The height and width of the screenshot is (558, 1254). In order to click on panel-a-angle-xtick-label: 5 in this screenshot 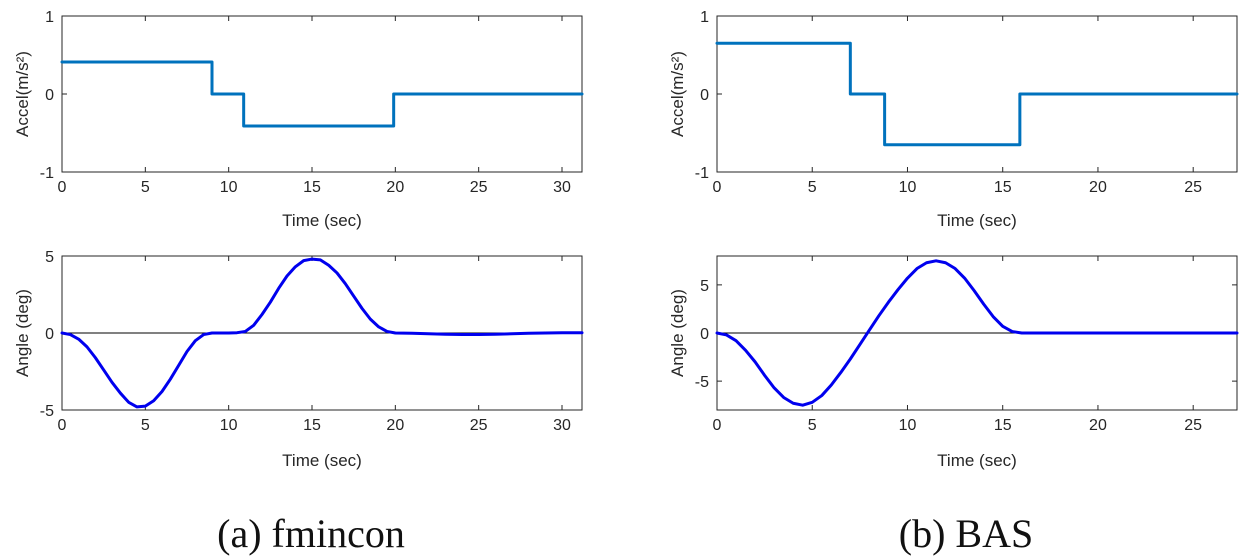, I will do `click(145, 425)`.